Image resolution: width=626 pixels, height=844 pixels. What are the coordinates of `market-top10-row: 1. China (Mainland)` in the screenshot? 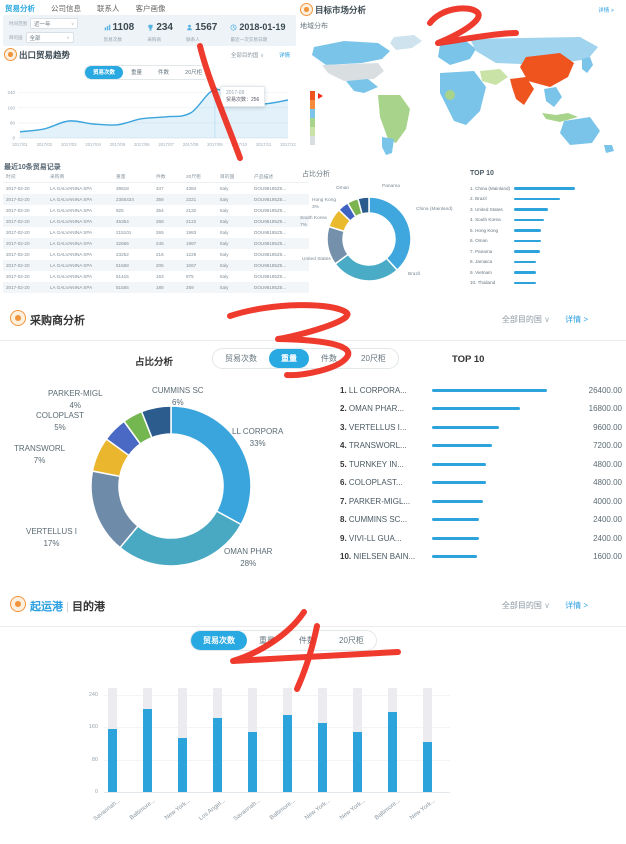 It's located at (546, 188).